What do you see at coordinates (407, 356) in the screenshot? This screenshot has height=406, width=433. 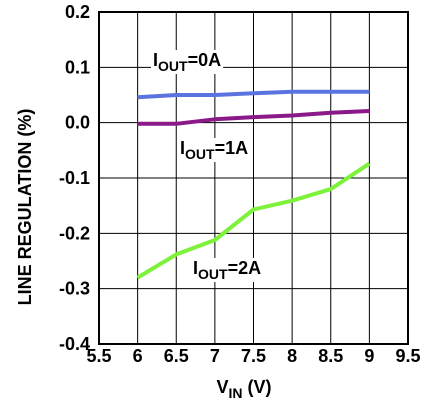 I see `x-tick-label: 9.5` at bounding box center [407, 356].